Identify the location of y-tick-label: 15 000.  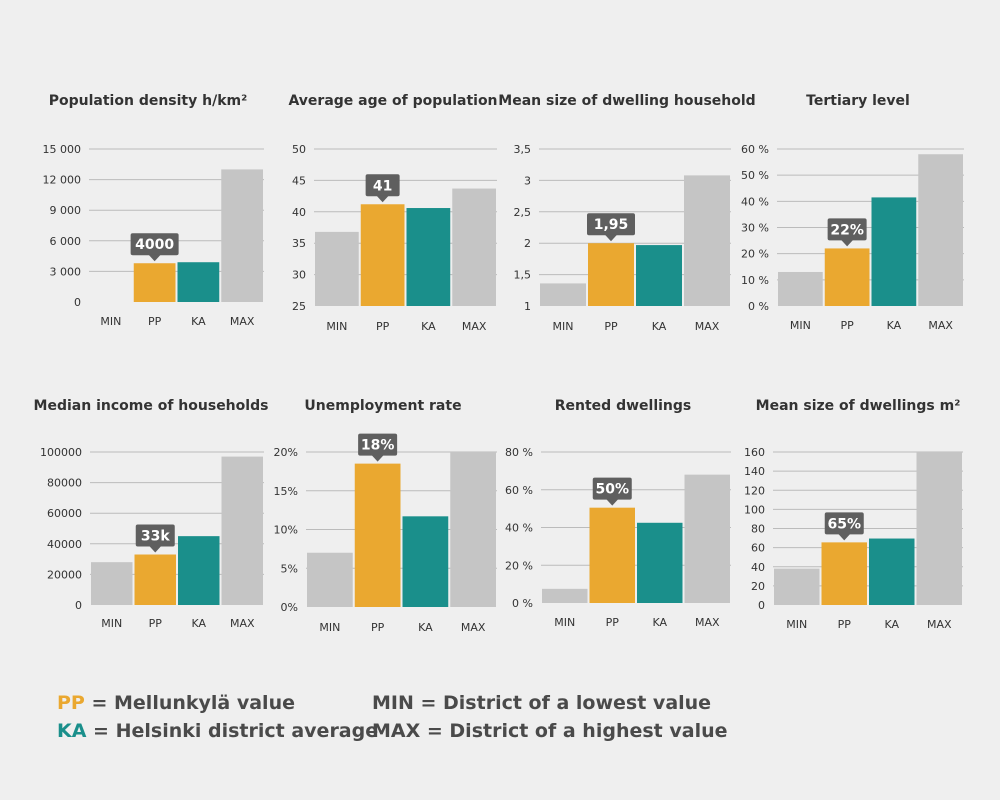
(62, 149).